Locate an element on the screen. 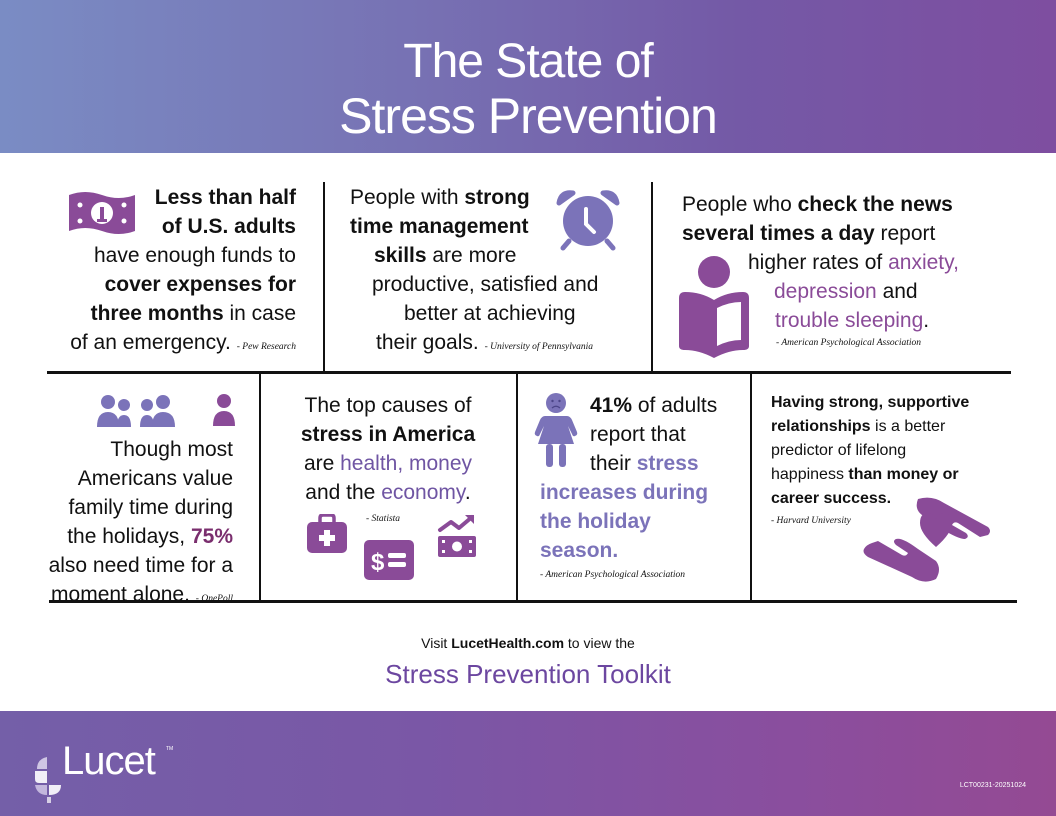  source-citation: - Pew Research is located at coordinates (266, 347).